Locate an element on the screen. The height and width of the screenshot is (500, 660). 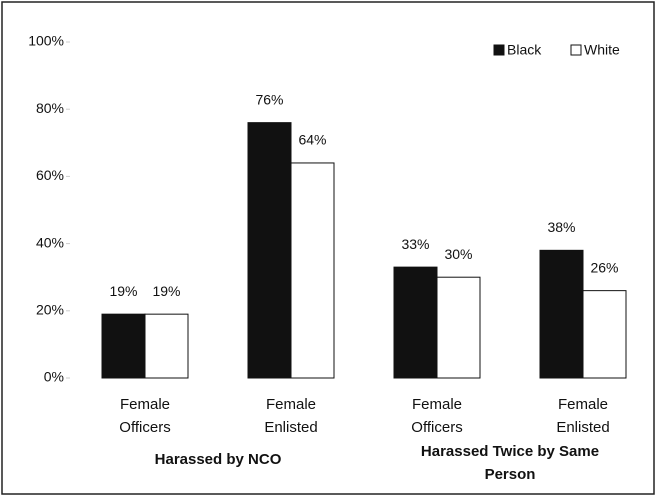
value-label: 30% is located at coordinates (458, 254).